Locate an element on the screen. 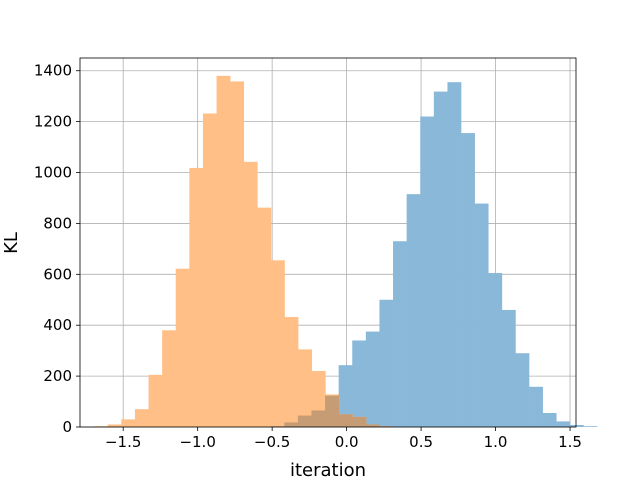 The height and width of the screenshot is (480, 640). y-tick-label: 600 is located at coordinates (57, 274).